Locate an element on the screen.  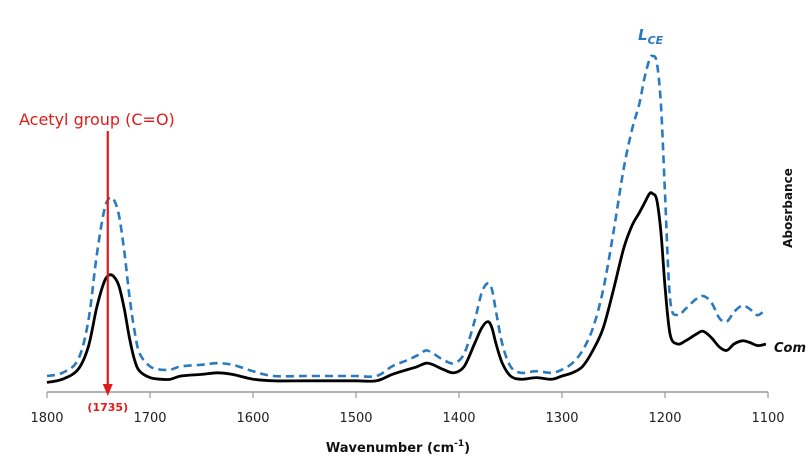
x-tick-label-1600: 1600 is located at coordinates (252, 418).